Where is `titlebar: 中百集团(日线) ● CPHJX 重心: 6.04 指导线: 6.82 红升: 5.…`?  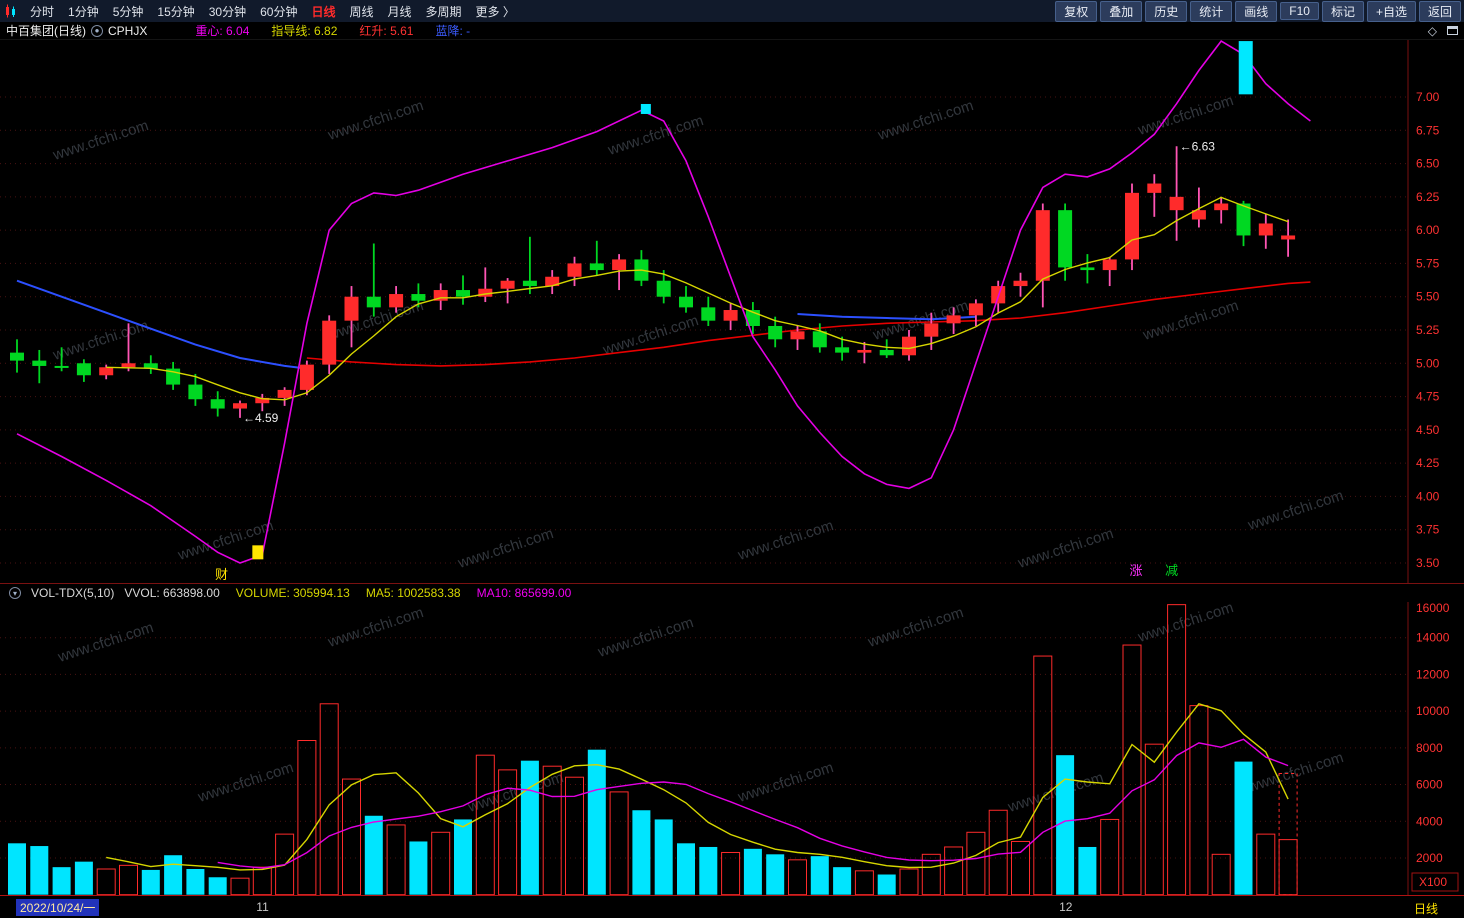
titlebar: 中百集团(日线) ● CPHJX 重心: 6.04 指导线: 6.82 红升: 5.… is located at coordinates (732, 31).